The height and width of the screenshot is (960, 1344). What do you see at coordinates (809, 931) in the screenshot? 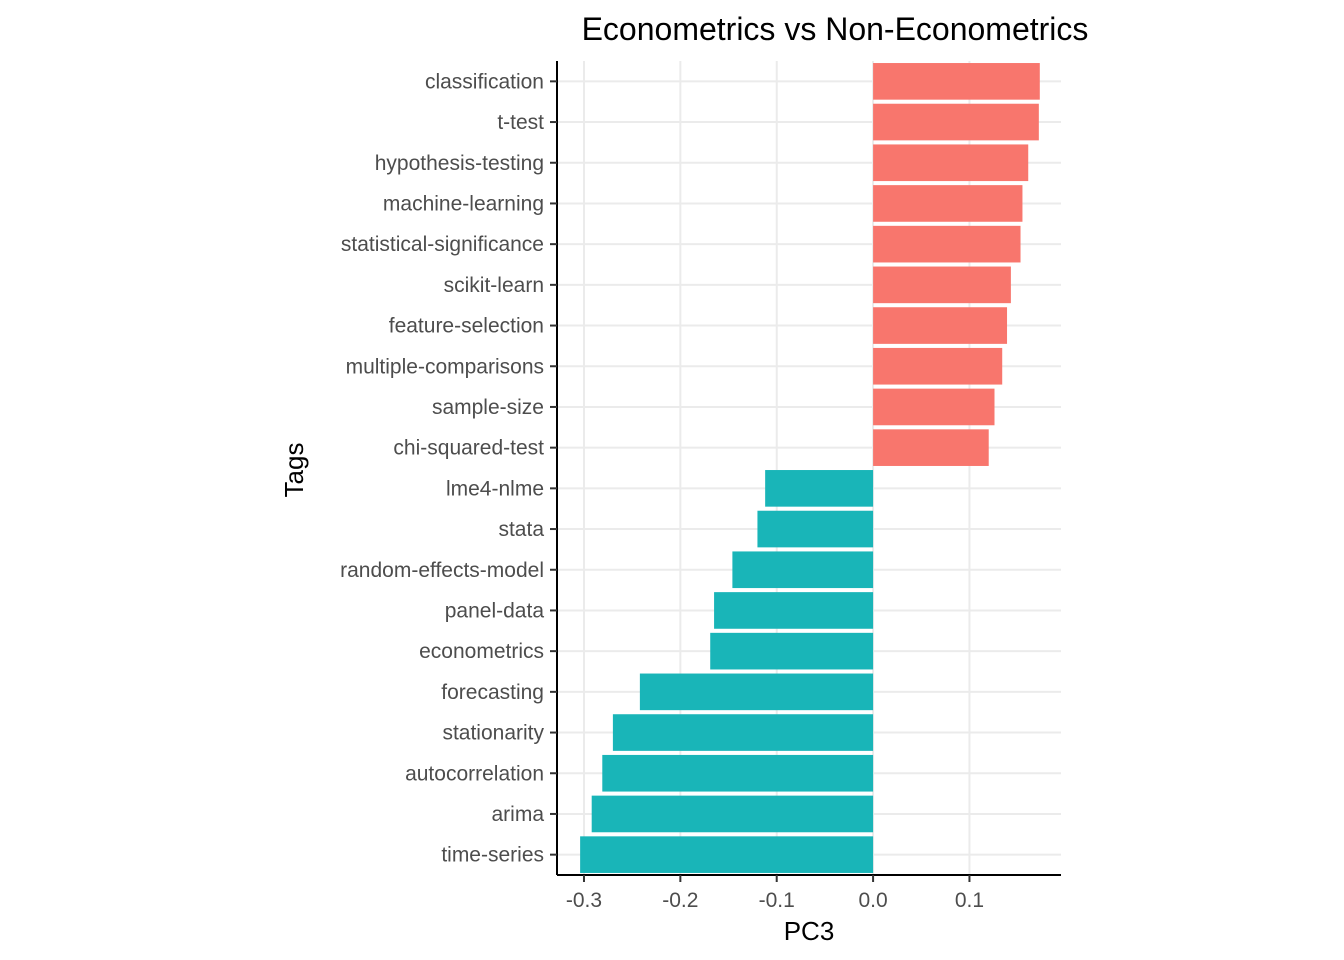
I see `x-axis-title: PC3` at bounding box center [809, 931].